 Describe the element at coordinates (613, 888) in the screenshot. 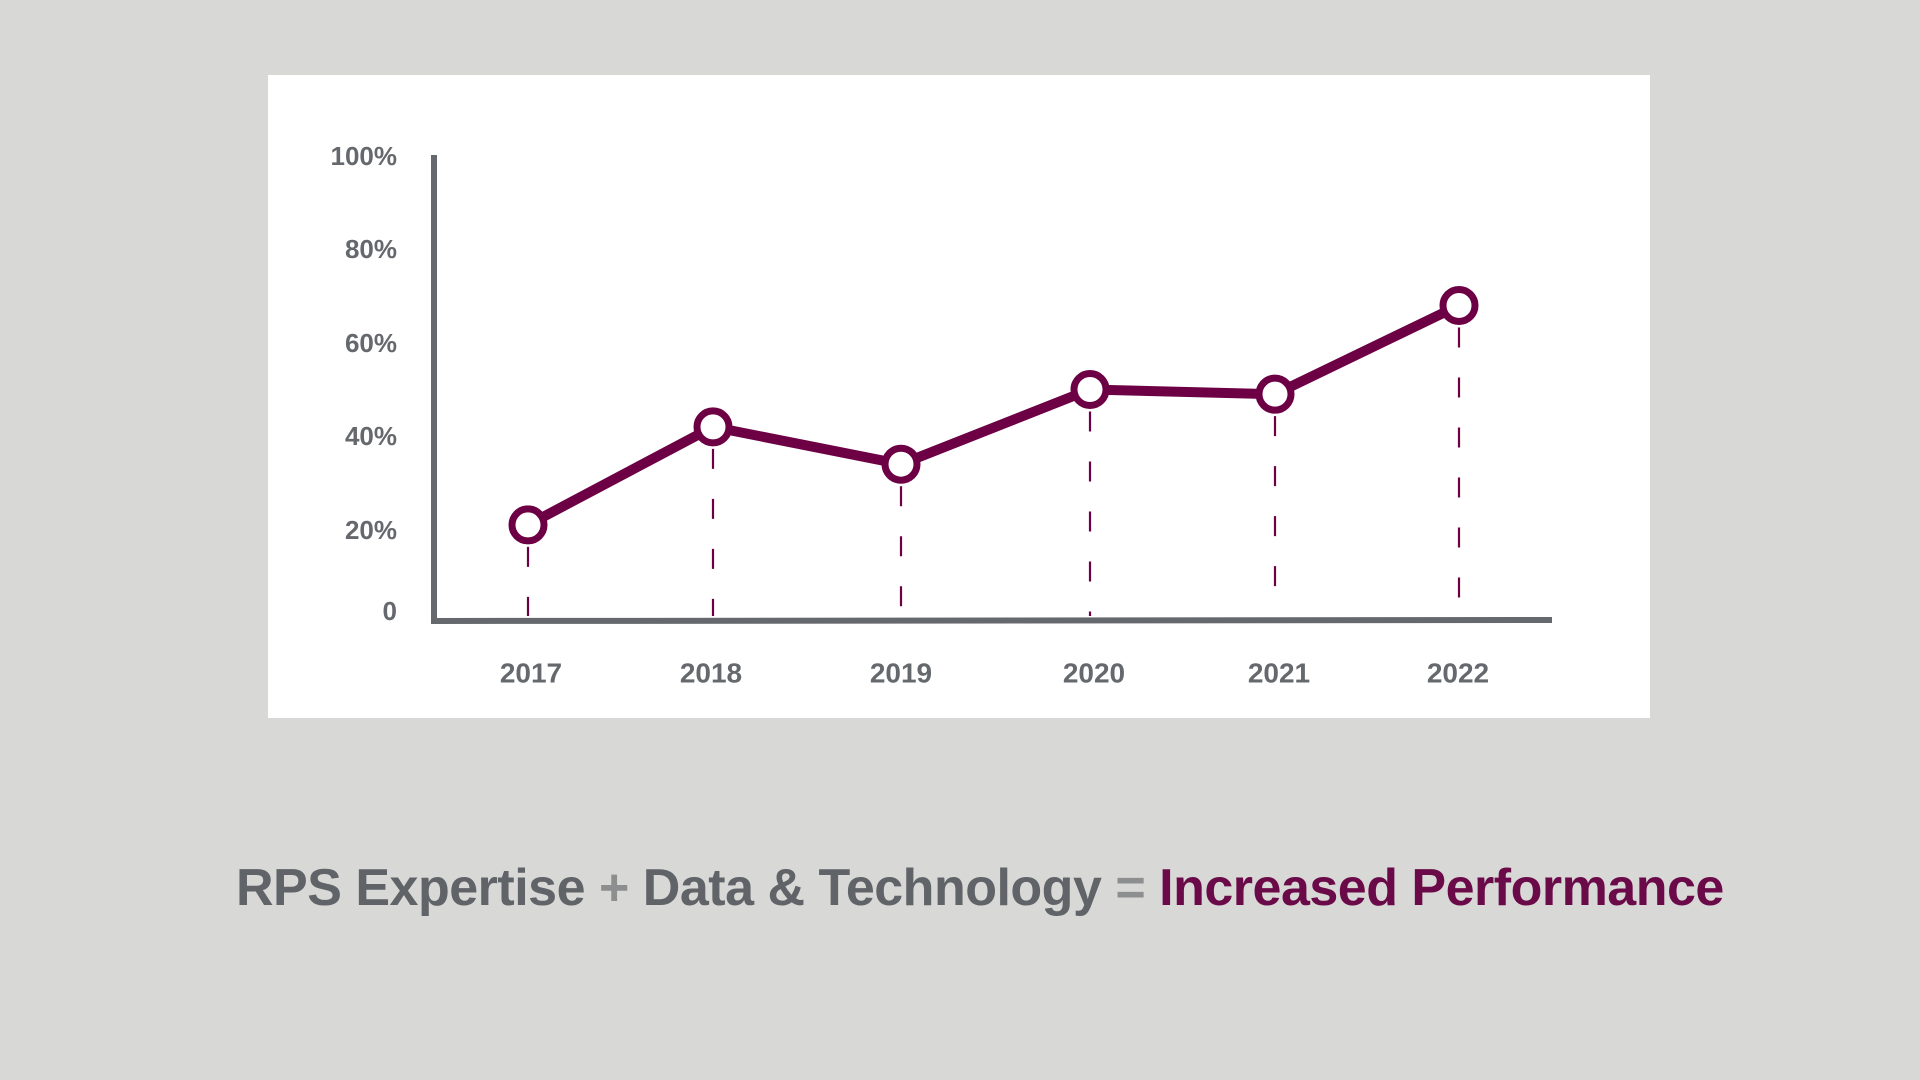

I see `tagline-plus: +` at that location.